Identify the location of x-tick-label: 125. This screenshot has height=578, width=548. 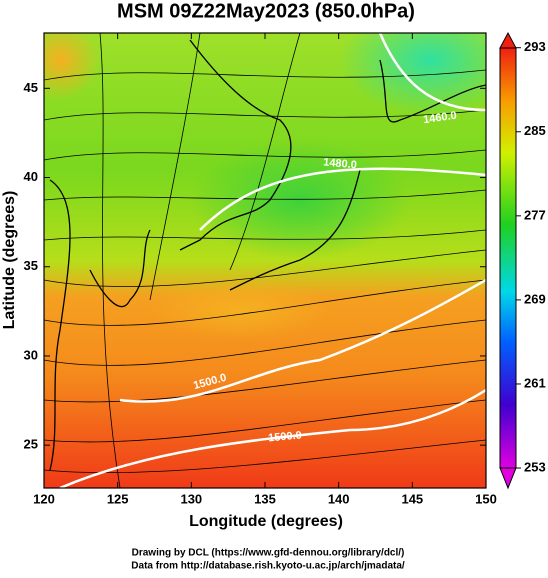
(118, 498).